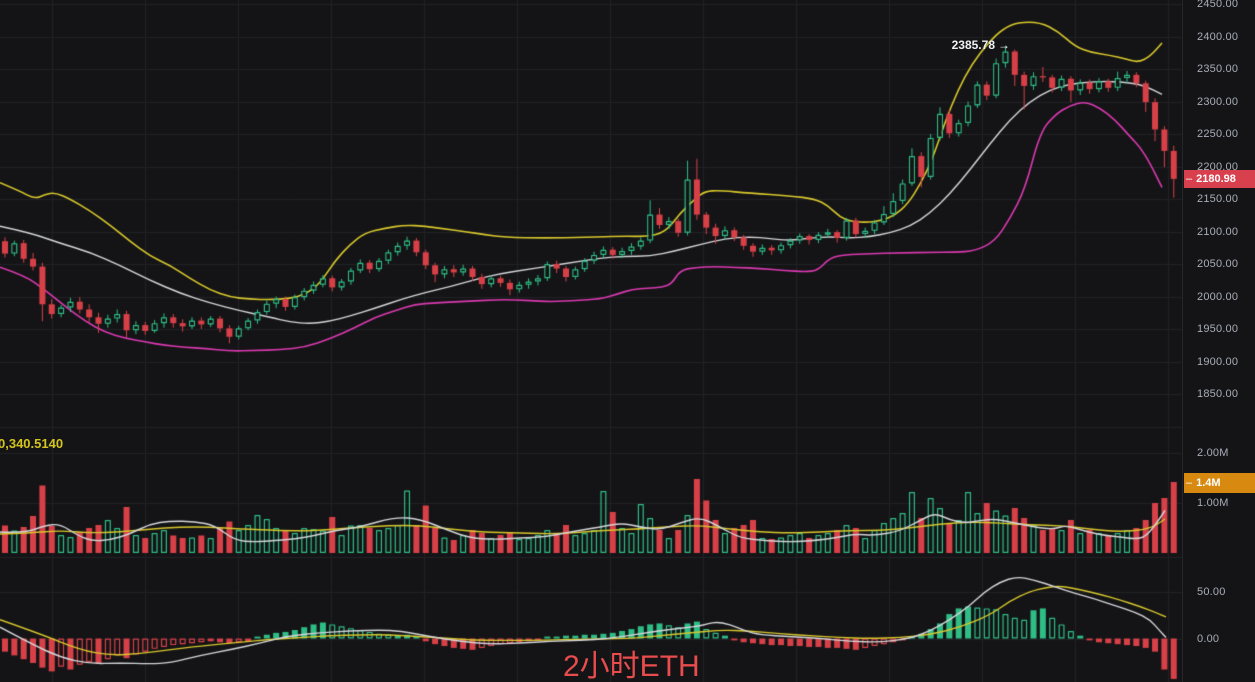 This screenshot has height=682, width=1255. Describe the element at coordinates (1218, 199) in the screenshot. I see `price-axis-label: 2150.00` at that location.